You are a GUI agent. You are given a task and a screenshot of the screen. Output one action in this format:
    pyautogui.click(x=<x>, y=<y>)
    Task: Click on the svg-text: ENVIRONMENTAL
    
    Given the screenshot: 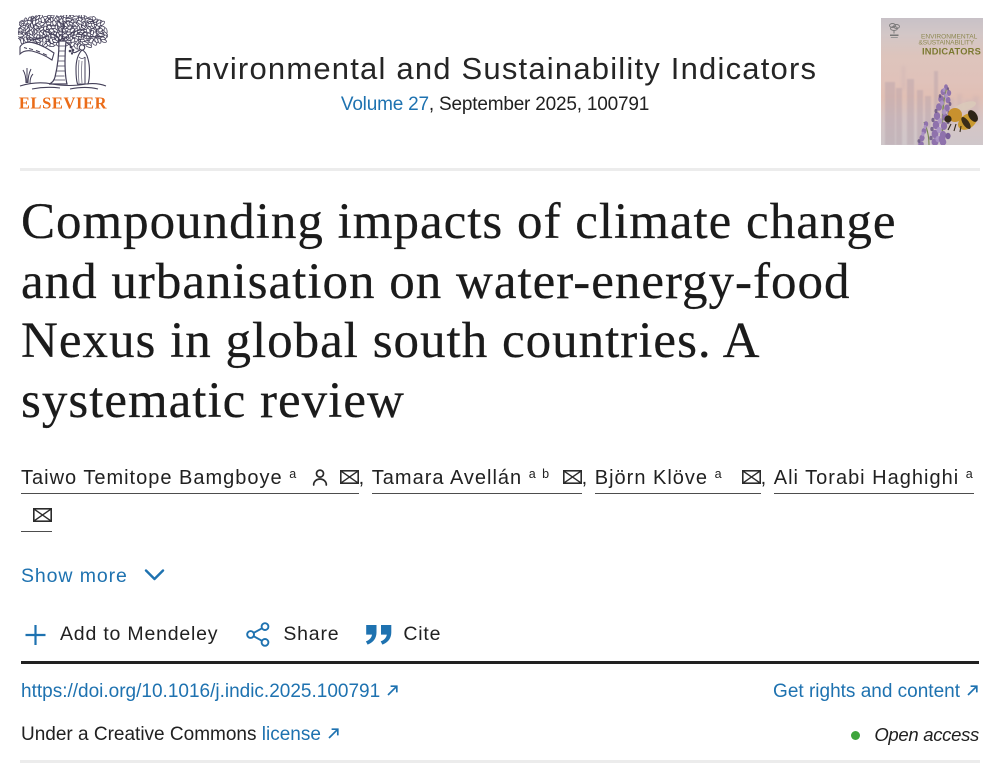 What is the action you would take?
    pyautogui.click(x=949, y=37)
    